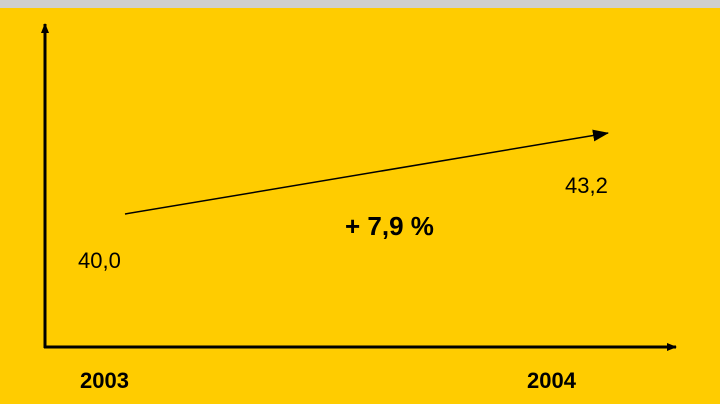 Image resolution: width=720 pixels, height=404 pixels. Describe the element at coordinates (389, 226) in the screenshot. I see `annotation: + 7,9 %` at that location.